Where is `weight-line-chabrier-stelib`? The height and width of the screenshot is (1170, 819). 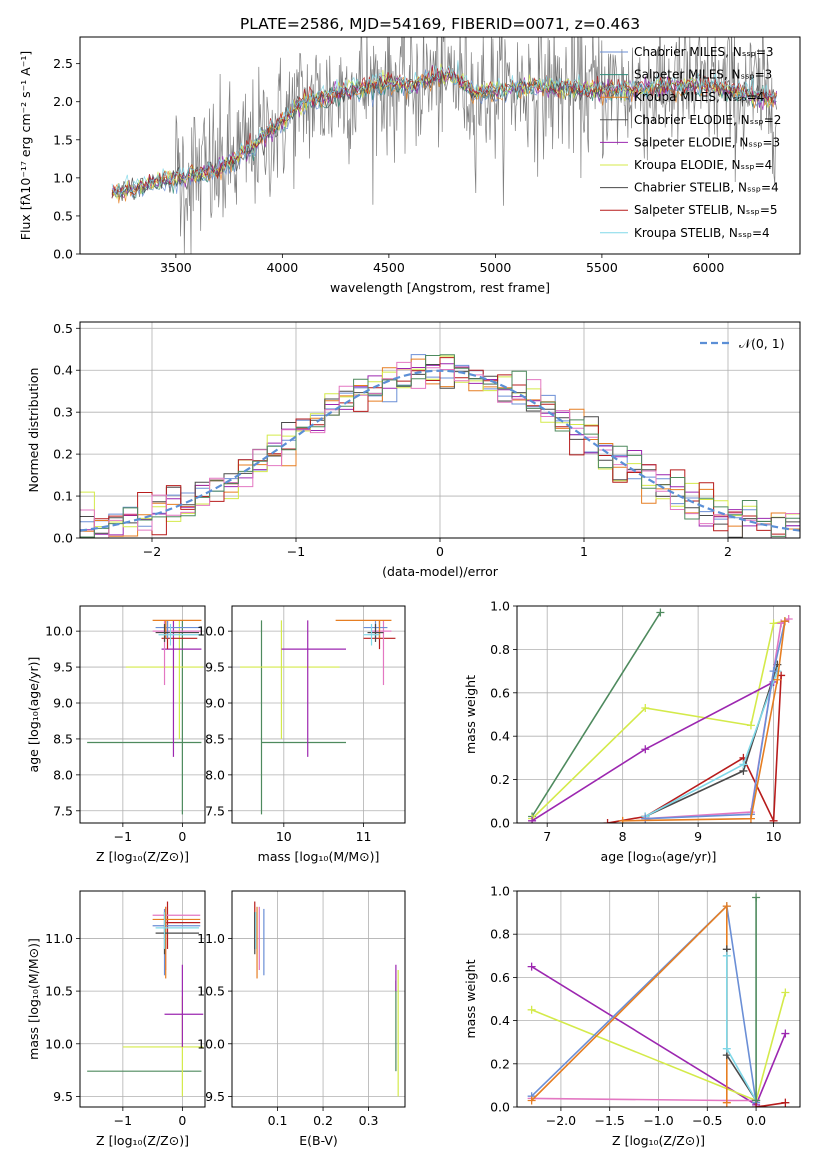
weight-line-chabrier-stelib is located at coordinates (711, 741).